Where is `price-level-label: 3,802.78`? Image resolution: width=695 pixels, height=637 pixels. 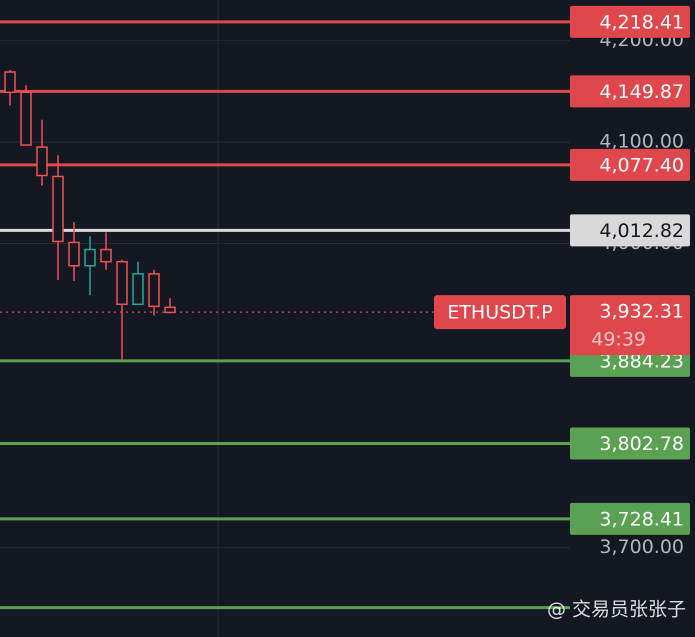 price-level-label: 3,802.78 is located at coordinates (641, 444).